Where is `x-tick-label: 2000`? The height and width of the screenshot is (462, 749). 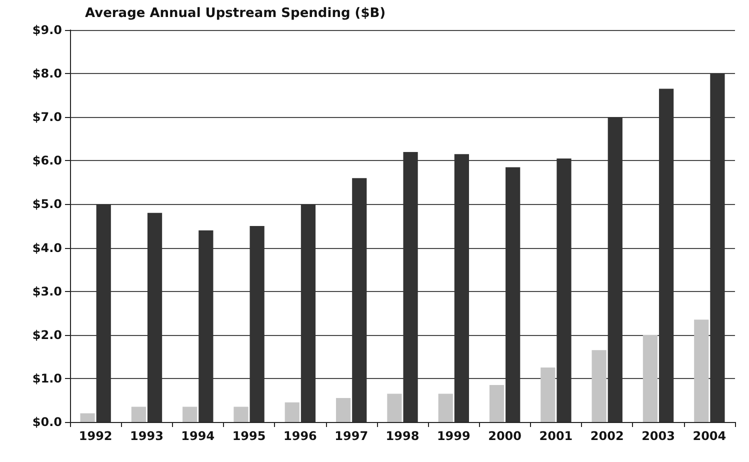
x-tick-label: 2000 is located at coordinates (505, 436).